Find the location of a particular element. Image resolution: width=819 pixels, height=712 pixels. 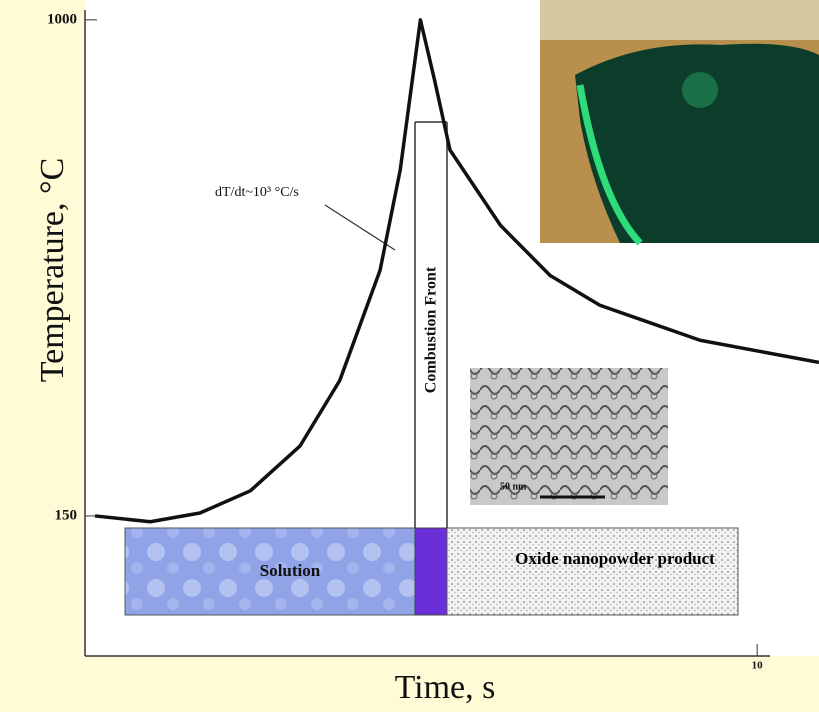

photo-glow is located at coordinates (609, 165).